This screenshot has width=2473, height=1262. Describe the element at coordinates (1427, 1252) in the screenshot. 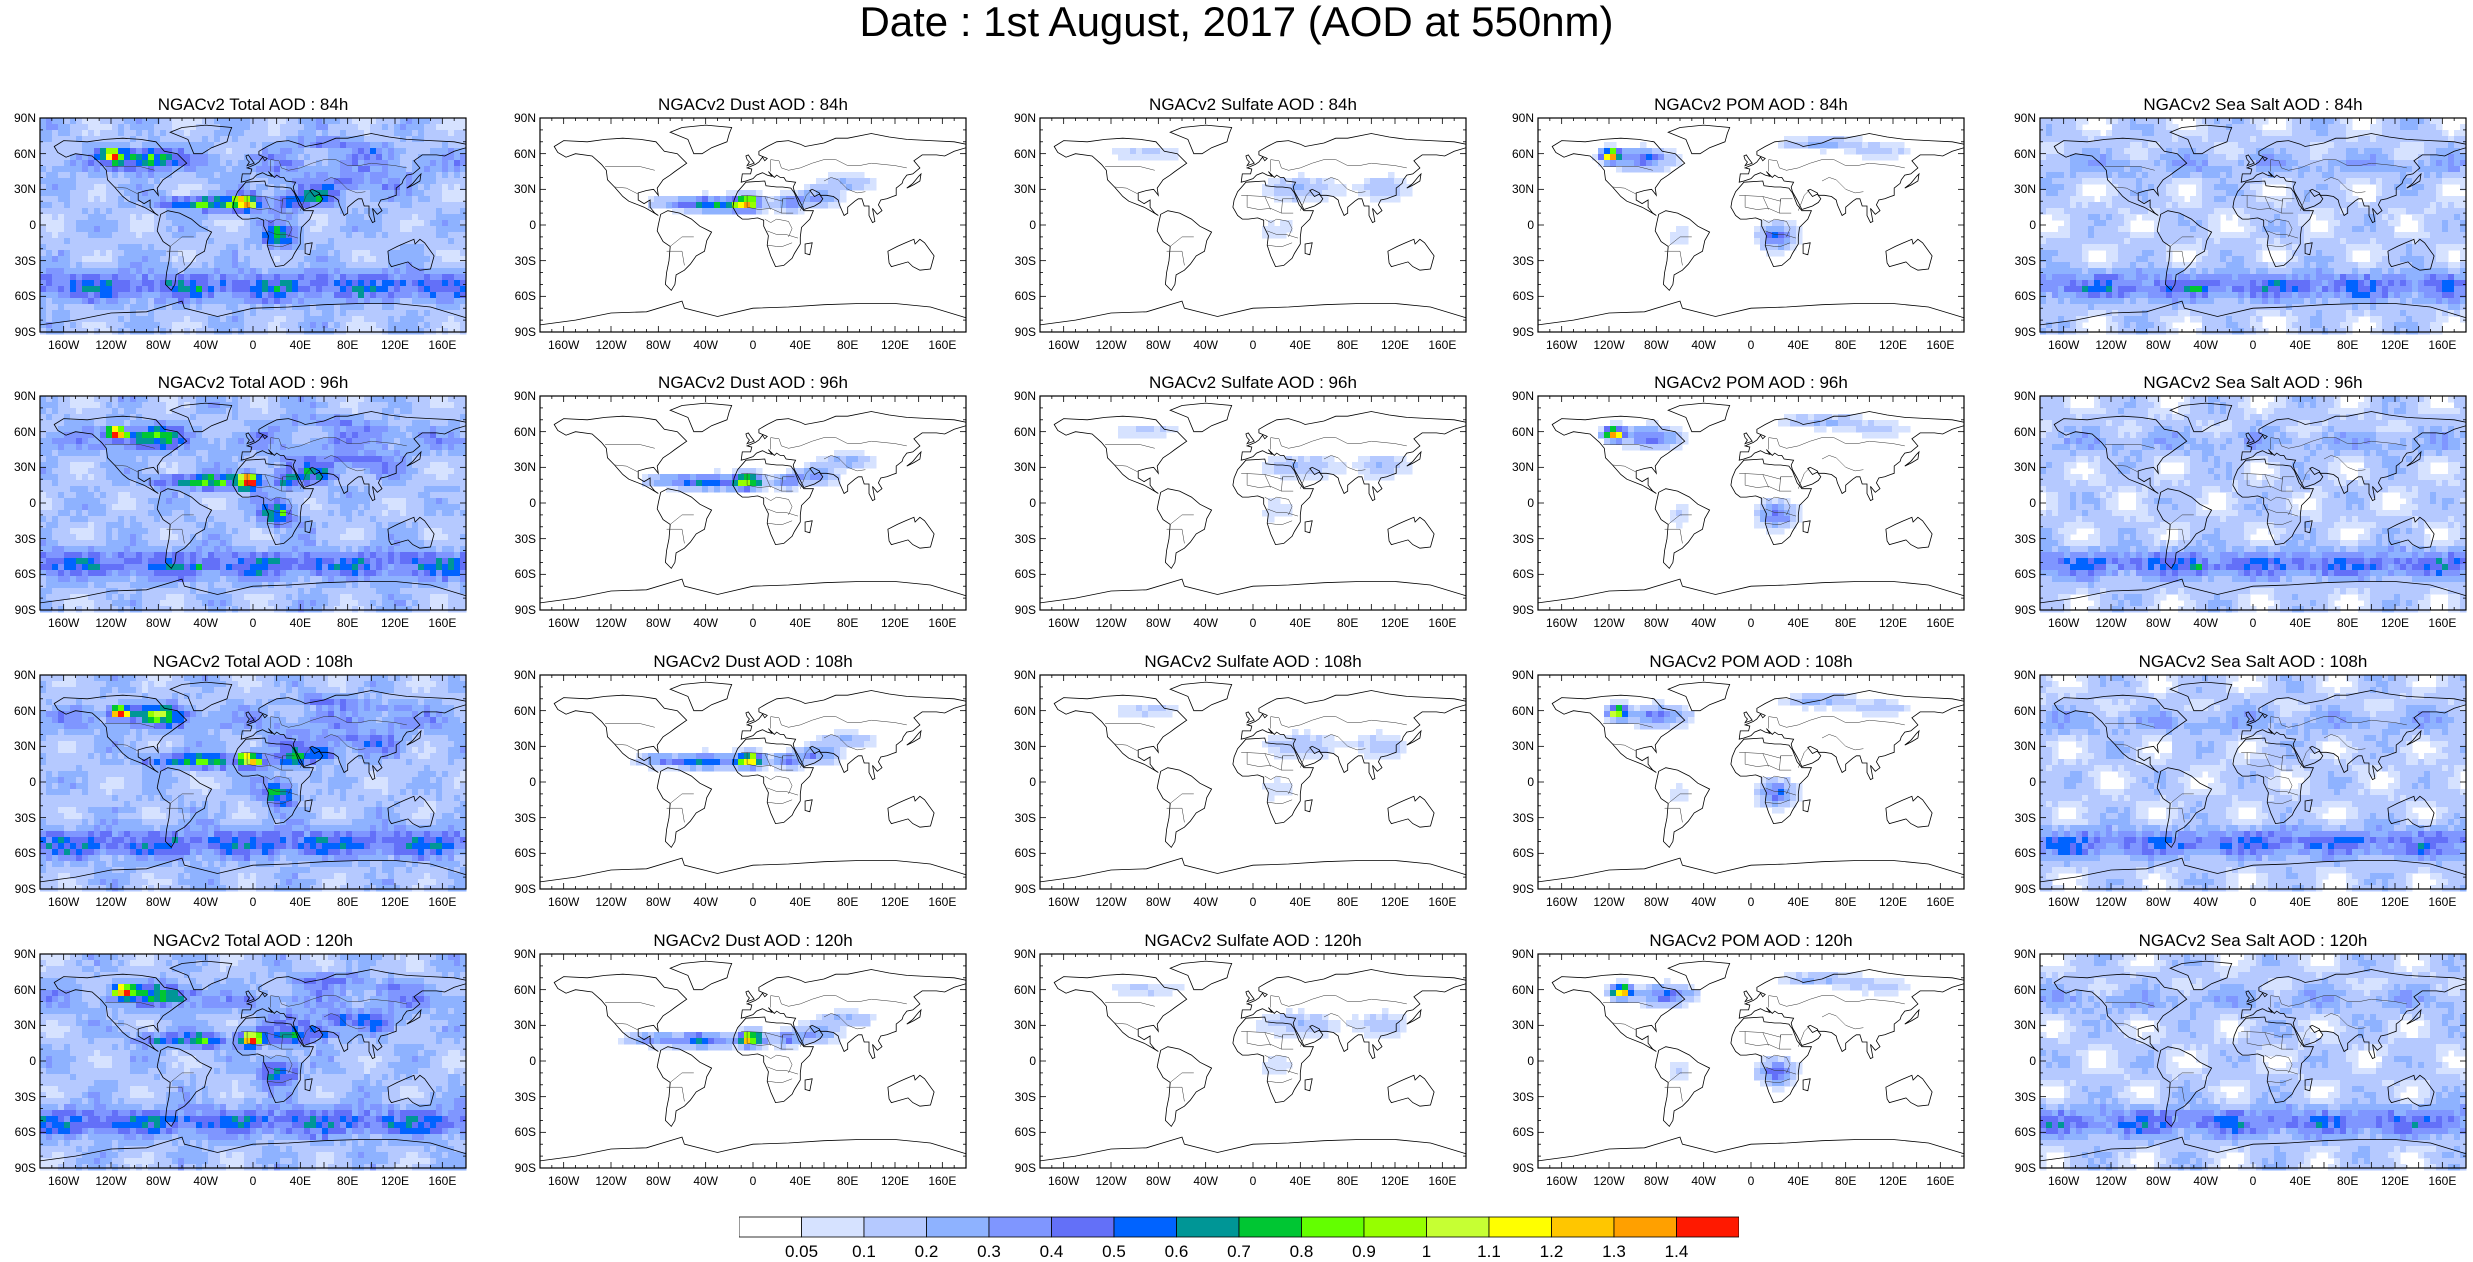

I see `colorbar-label: 1` at that location.